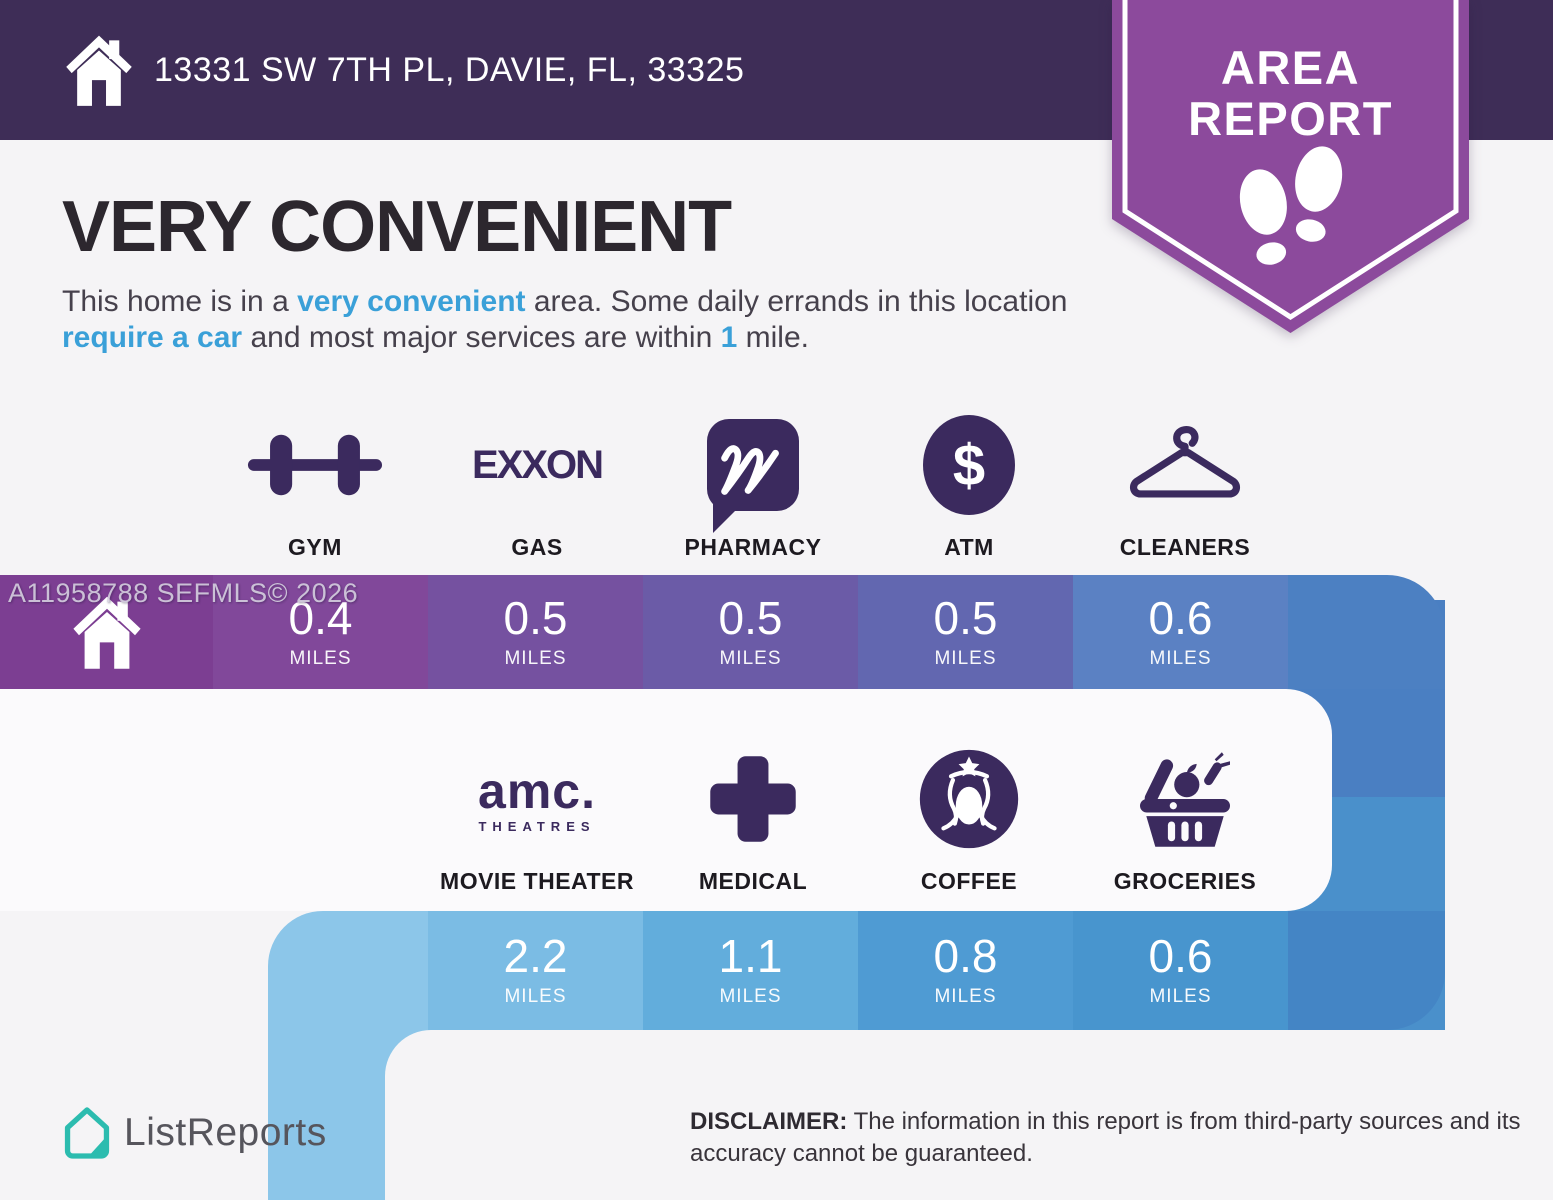  Describe the element at coordinates (769, 1121) in the screenshot. I see `disclaimer-label: DISCLAIMER:` at that location.